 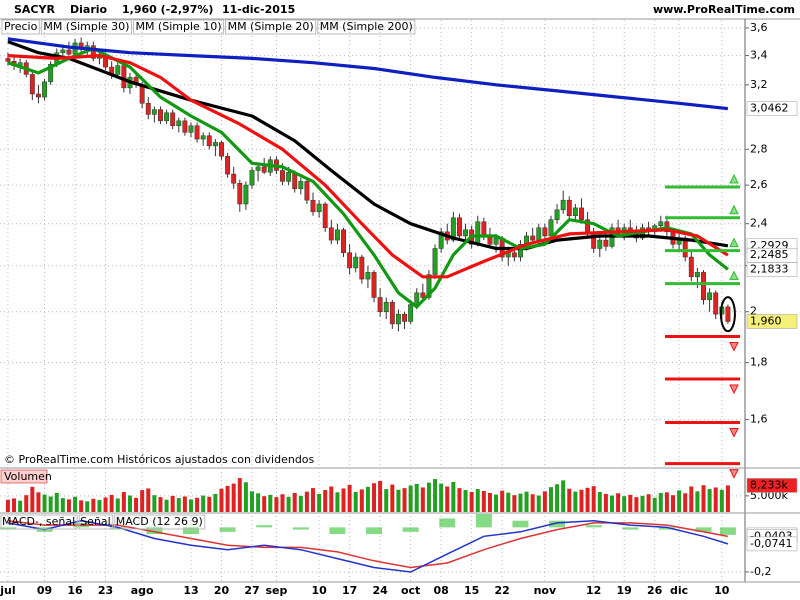 I want to click on x-tick-label: 15, so click(x=471, y=590).